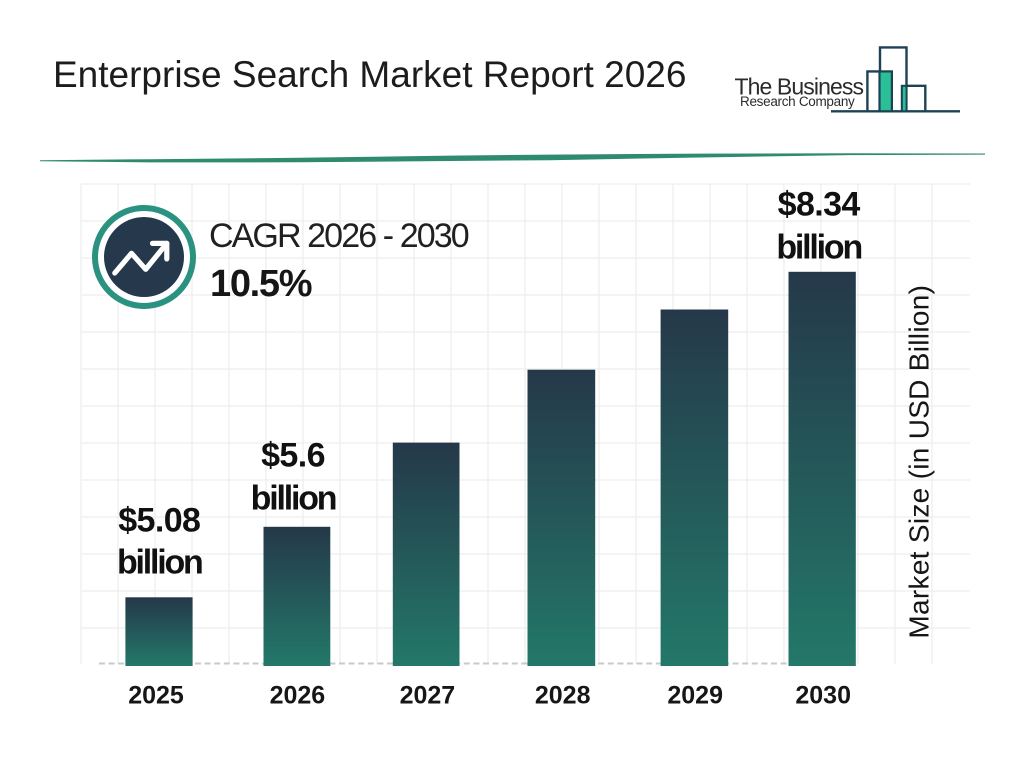  Describe the element at coordinates (339, 236) in the screenshot. I see `svg-text: CAGR 2026 - 2030` at that location.